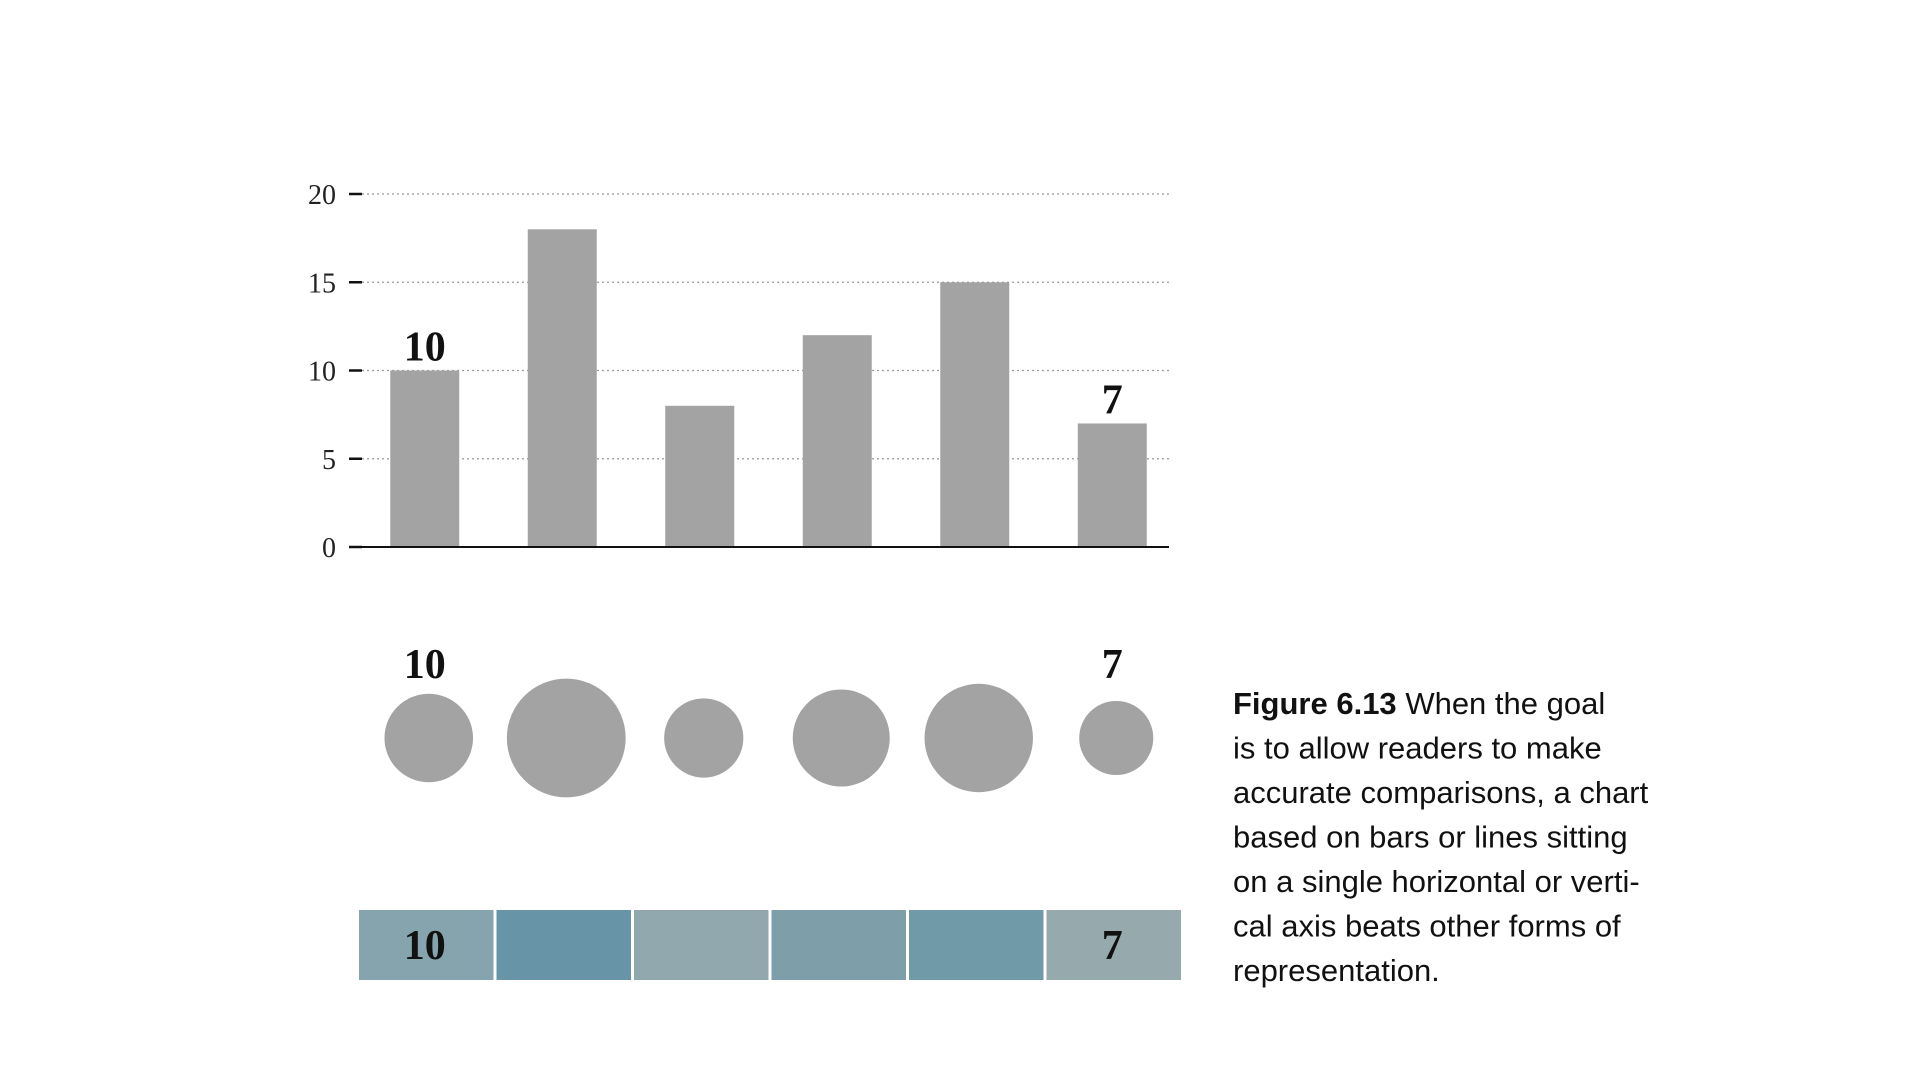  I want to click on y-tick-label: 0, so click(329, 548).